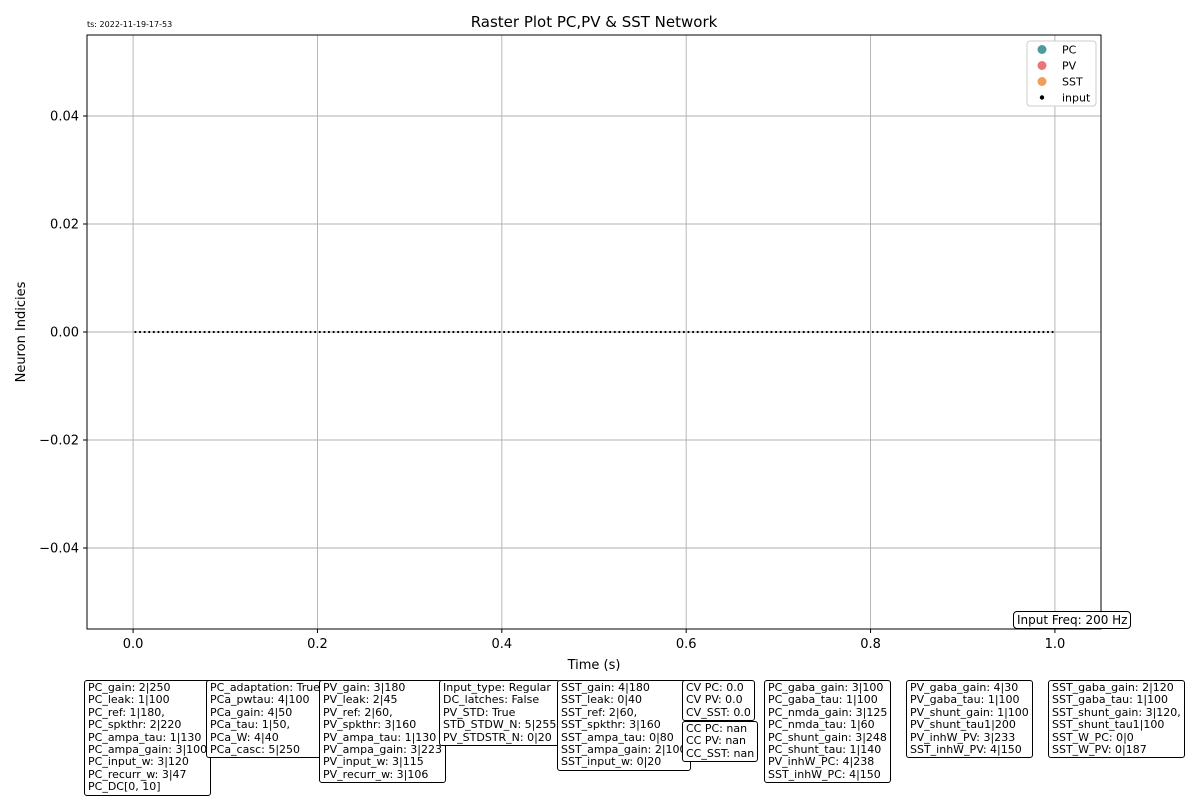 Image resolution: width=1200 pixels, height=800 pixels. I want to click on param-line: PC_nmda_gain: 3|125, so click(828, 712).